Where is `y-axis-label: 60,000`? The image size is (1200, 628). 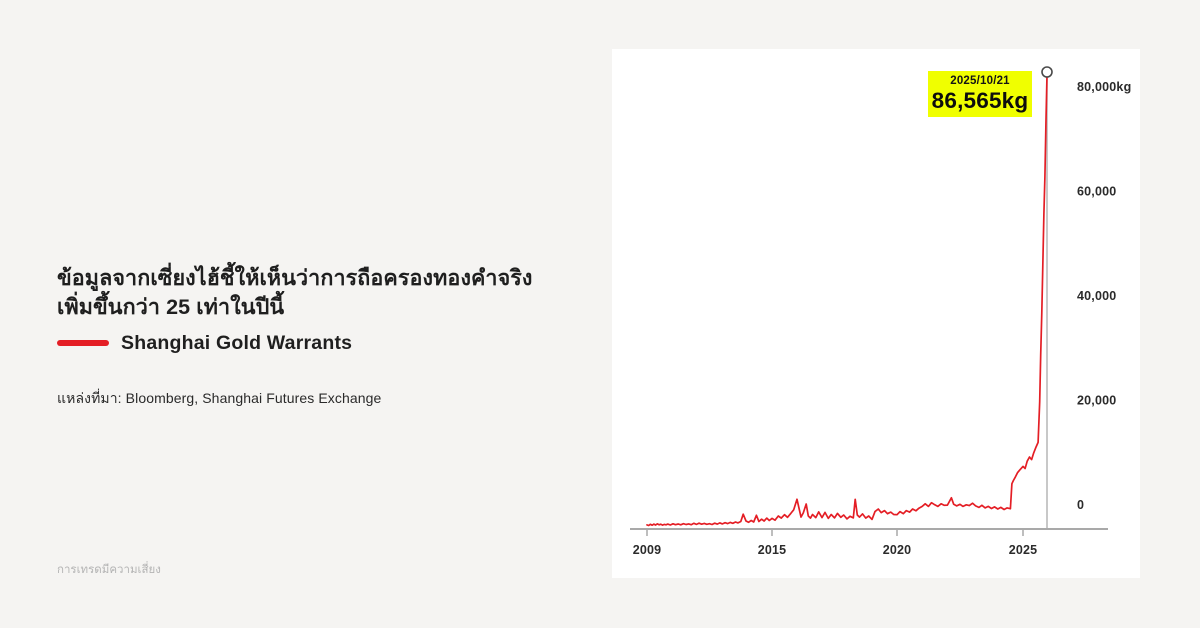 y-axis-label: 60,000 is located at coordinates (1096, 192).